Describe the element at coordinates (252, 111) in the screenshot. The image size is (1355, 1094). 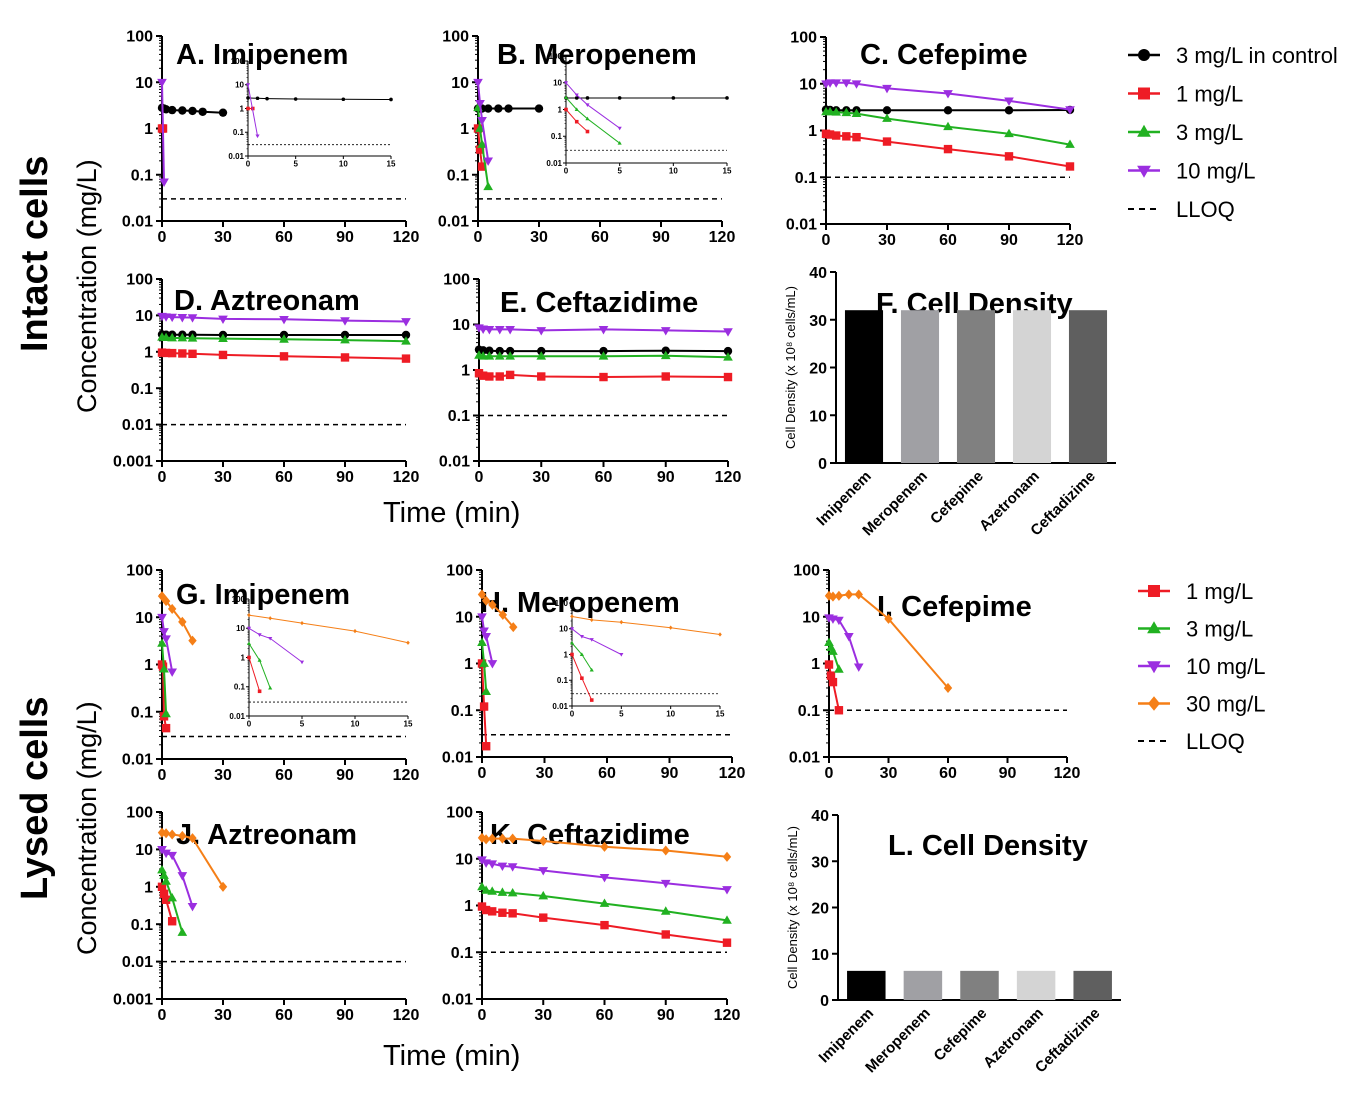
I see `series-10-mg-l` at that location.